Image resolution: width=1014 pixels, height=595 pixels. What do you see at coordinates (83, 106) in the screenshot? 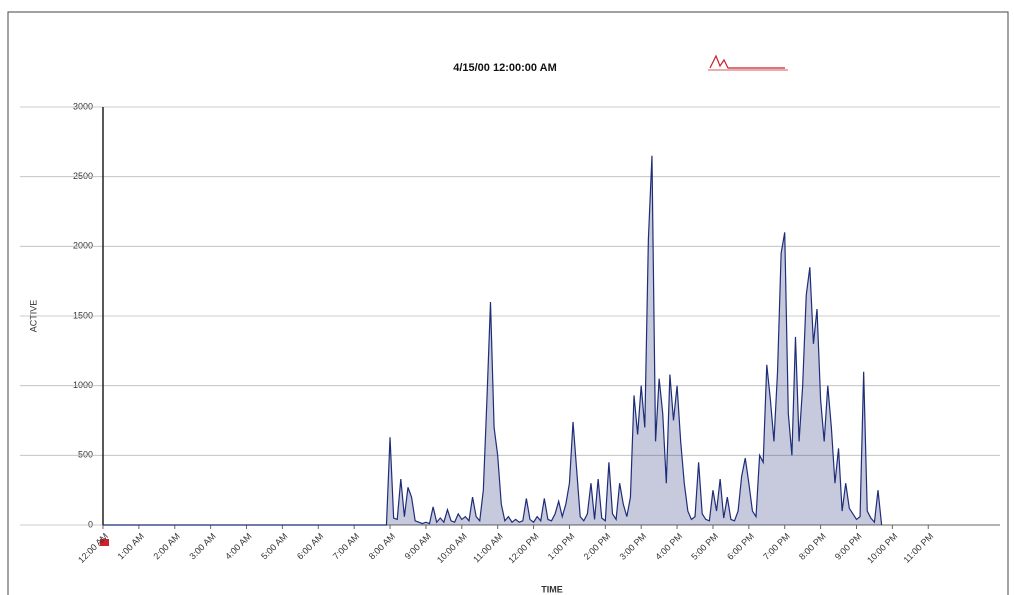
I see `y-tick-label: 3000` at bounding box center [83, 106].